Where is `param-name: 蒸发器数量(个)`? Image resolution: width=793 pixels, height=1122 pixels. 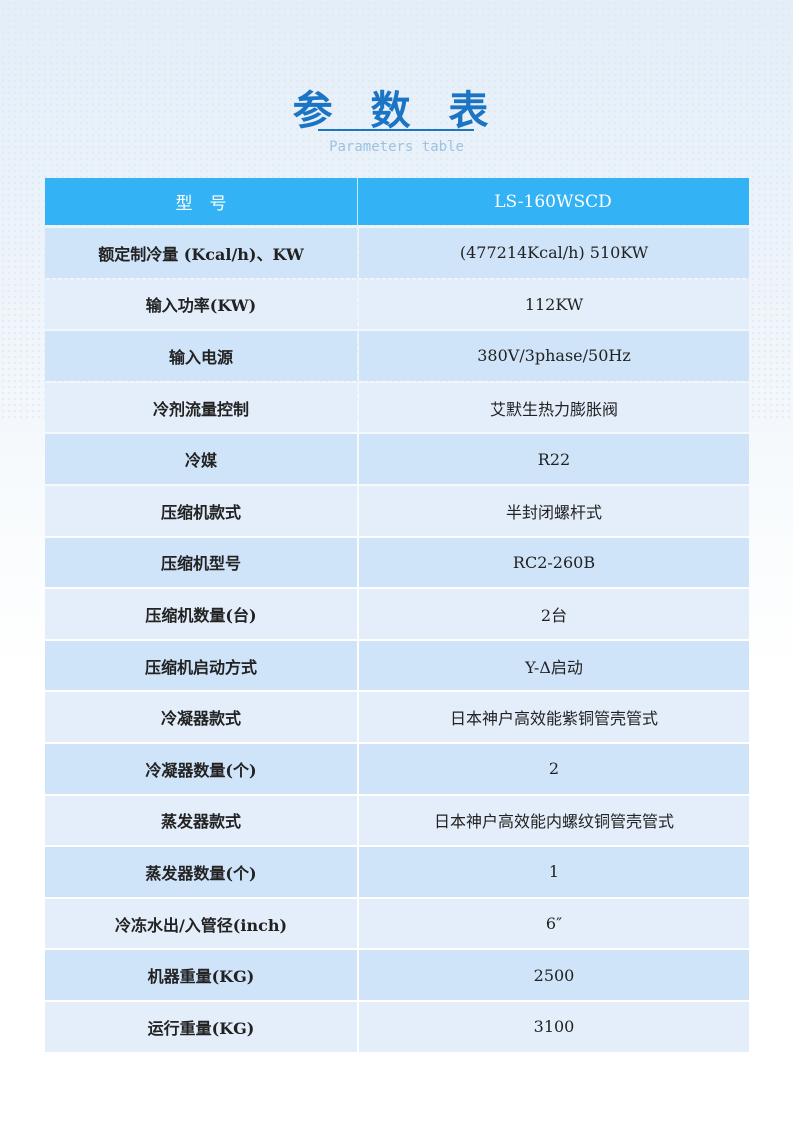
param-name: 蒸发器数量(个) is located at coordinates (201, 872).